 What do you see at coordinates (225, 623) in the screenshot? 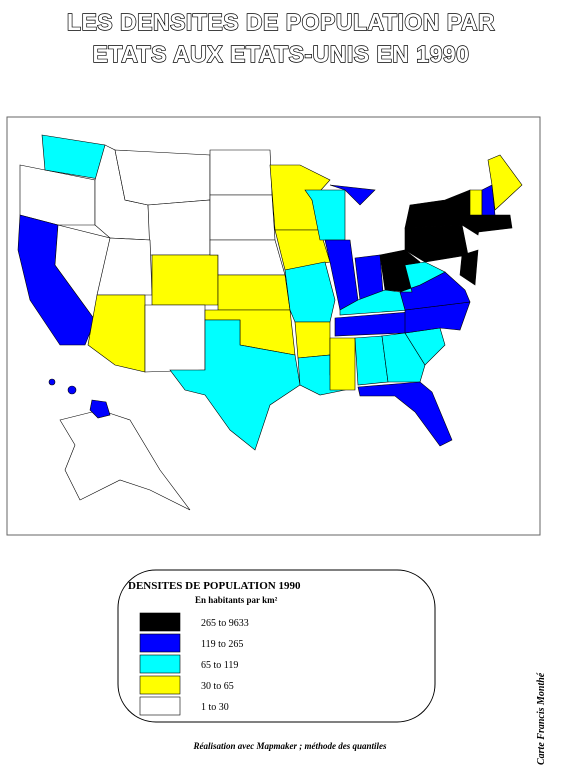
I see `legend-label: 265 to 9633` at bounding box center [225, 623].